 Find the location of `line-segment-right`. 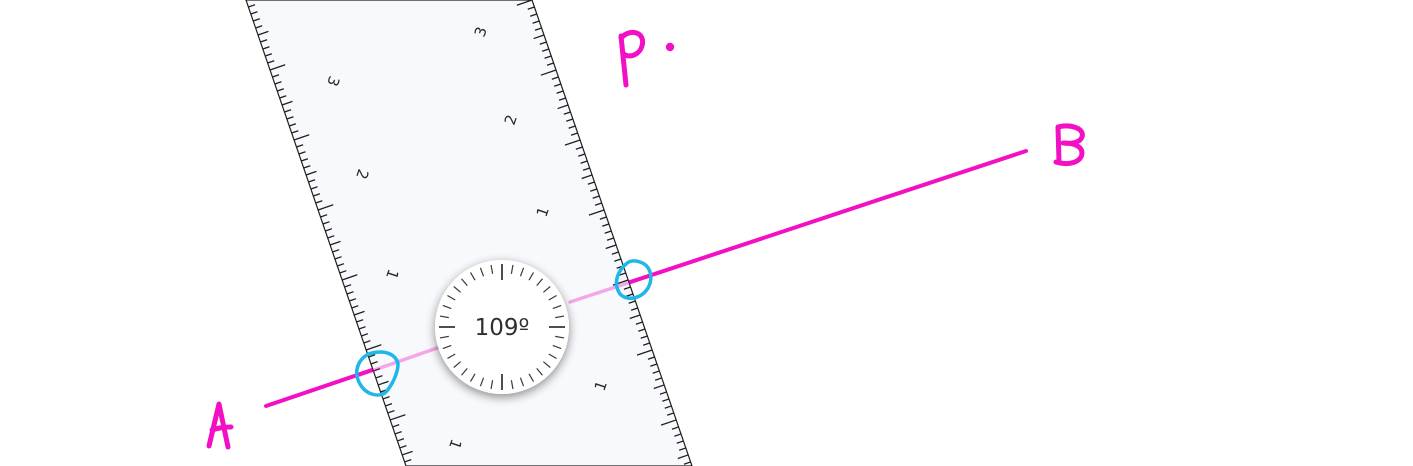

line-segment-right is located at coordinates (798, 226).